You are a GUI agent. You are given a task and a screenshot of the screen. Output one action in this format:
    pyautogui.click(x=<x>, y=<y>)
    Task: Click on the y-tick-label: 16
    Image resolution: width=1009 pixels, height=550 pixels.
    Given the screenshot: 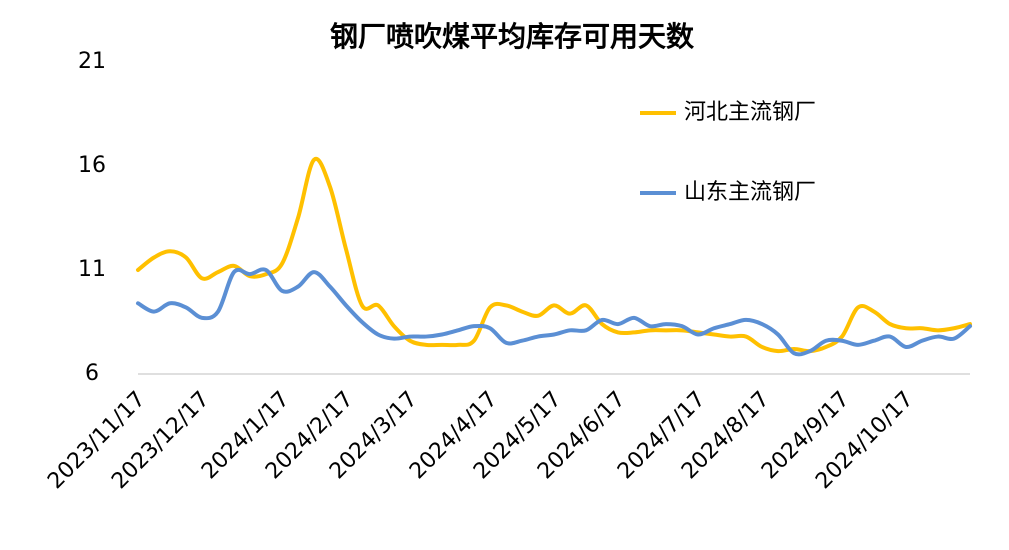 What is the action you would take?
    pyautogui.click(x=92, y=165)
    